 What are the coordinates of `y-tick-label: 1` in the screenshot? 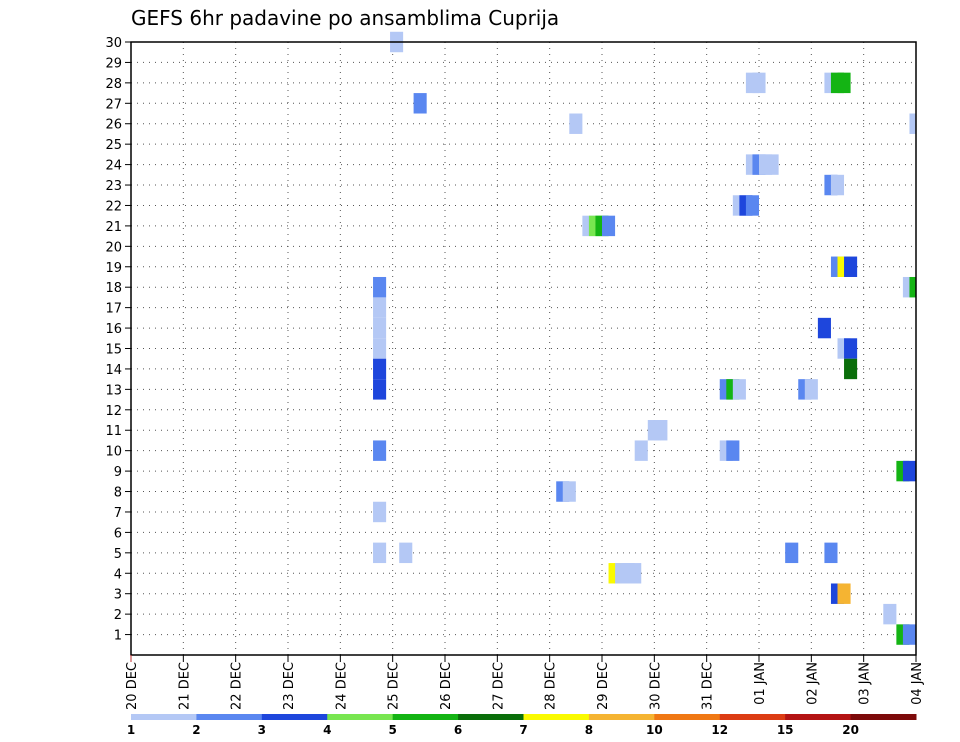 It's located at (118, 636).